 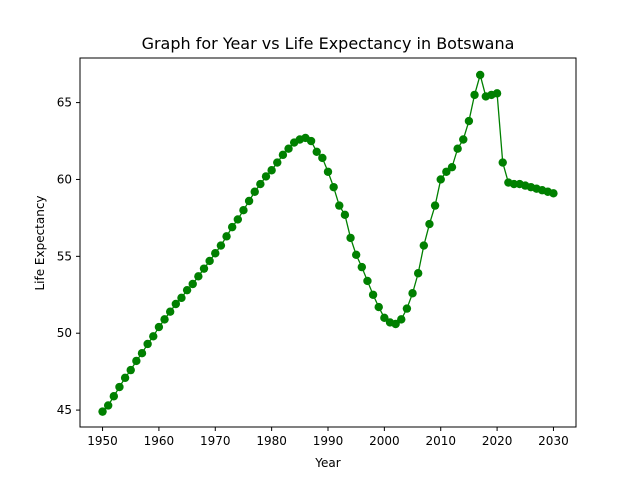 I want to click on x-axis-label: Year, so click(x=327, y=463).